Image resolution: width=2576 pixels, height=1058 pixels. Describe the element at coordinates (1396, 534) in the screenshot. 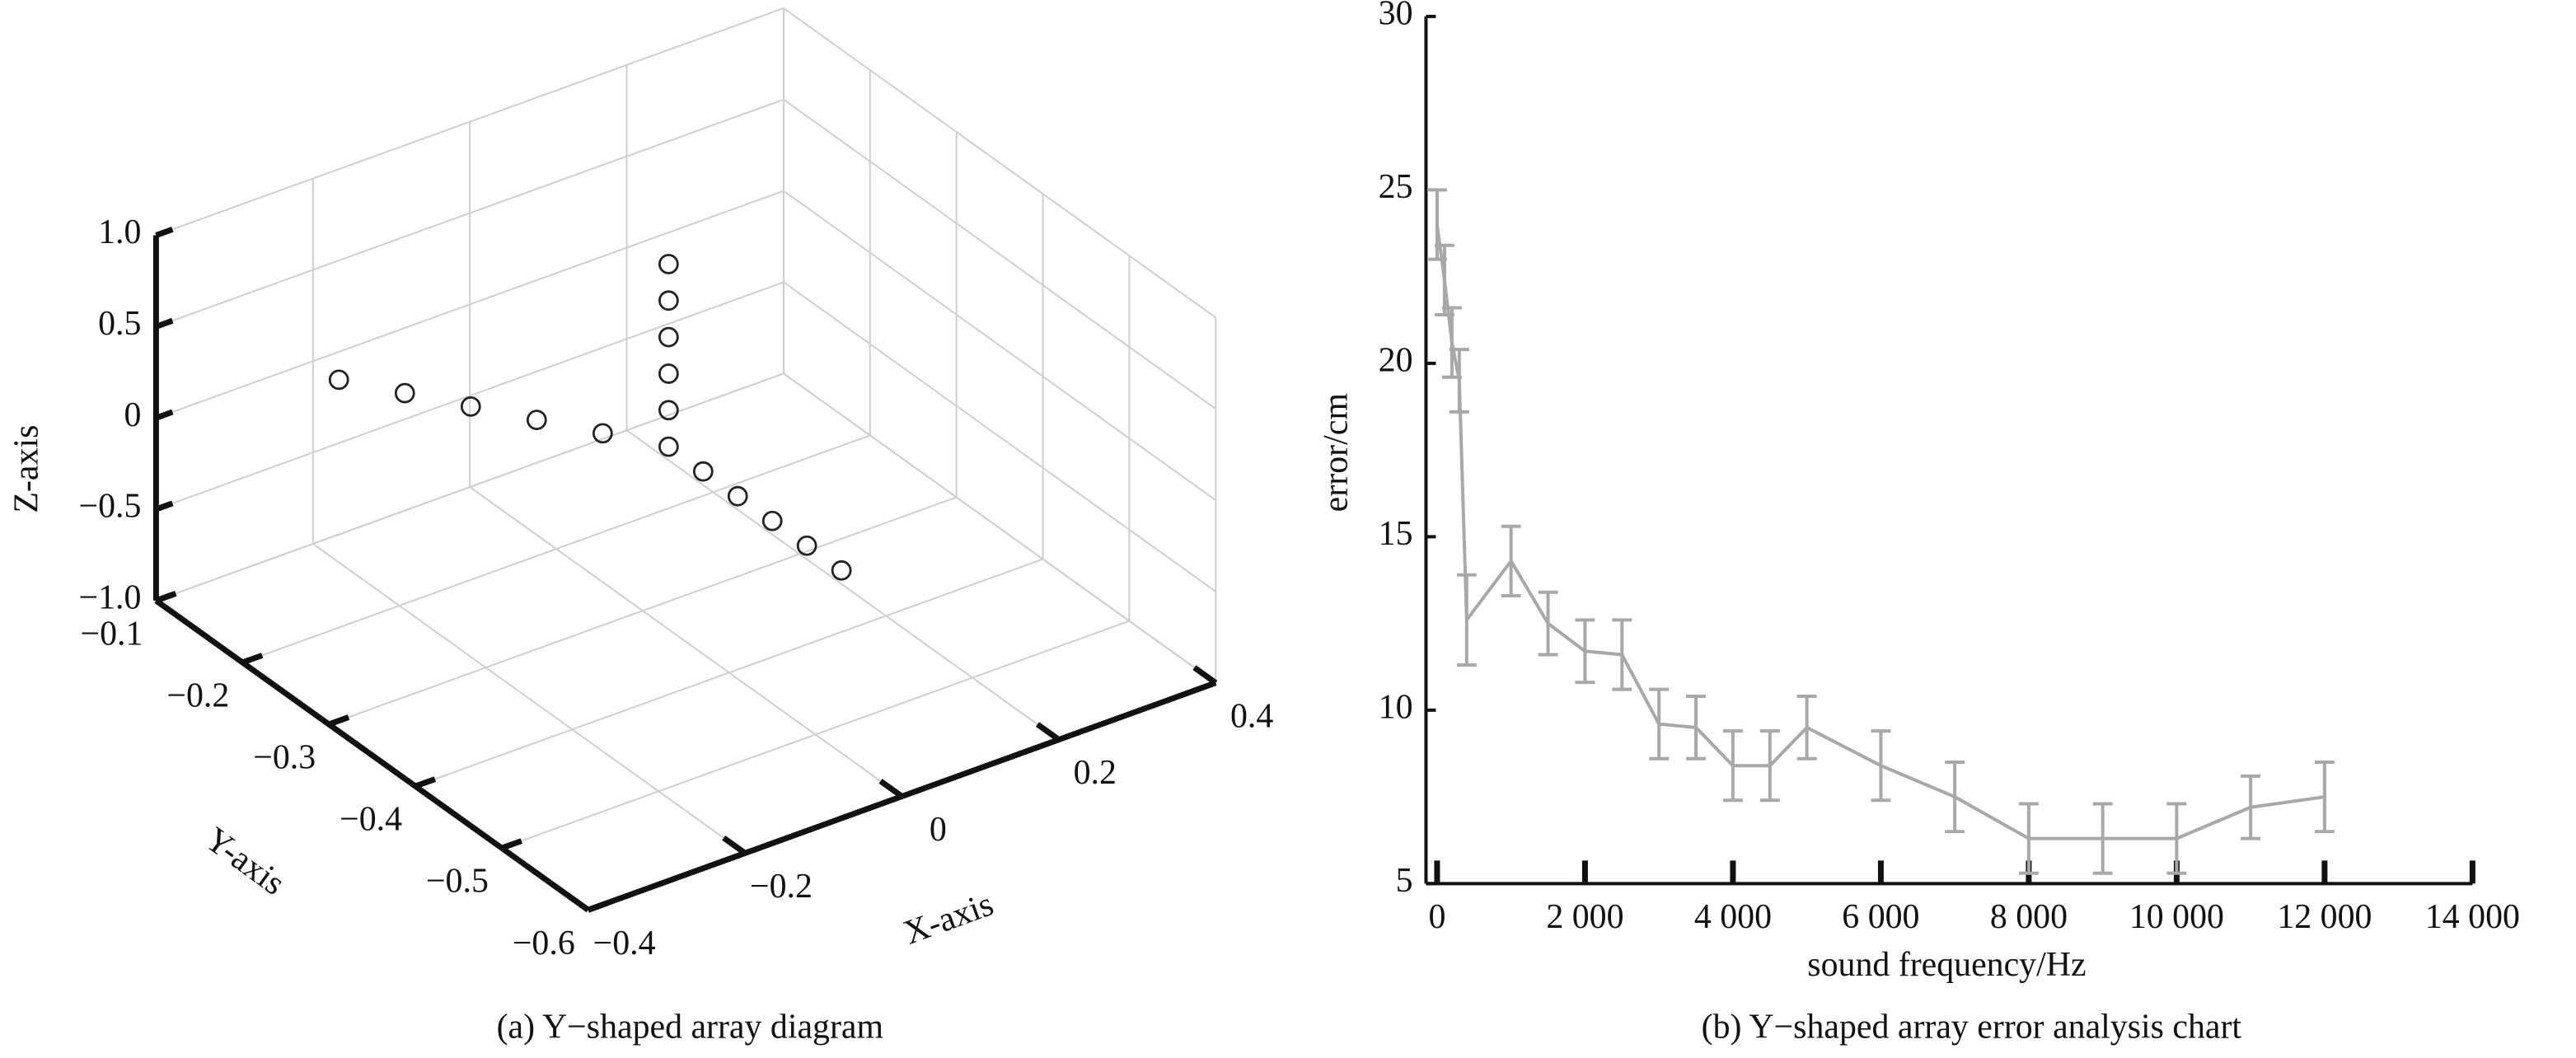

I see `y-tick-label: 15` at that location.